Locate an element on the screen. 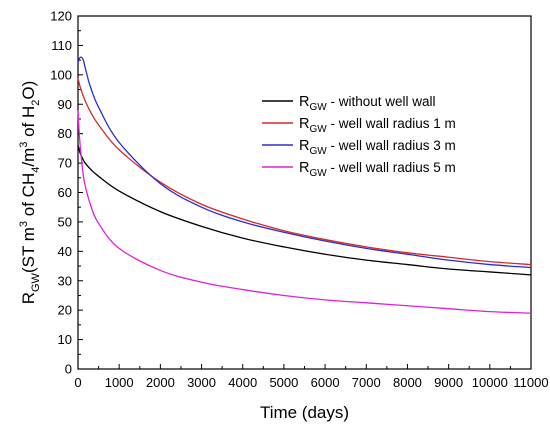 Image resolution: width=550 pixels, height=430 pixels. y-tick-label: 20 is located at coordinates (65, 310).